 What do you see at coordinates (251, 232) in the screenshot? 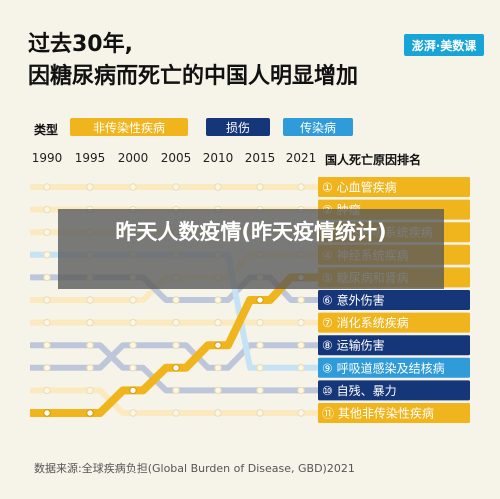
I see `overlay-text: 昨天人数疫情(昨天疫情统计)` at bounding box center [251, 232].